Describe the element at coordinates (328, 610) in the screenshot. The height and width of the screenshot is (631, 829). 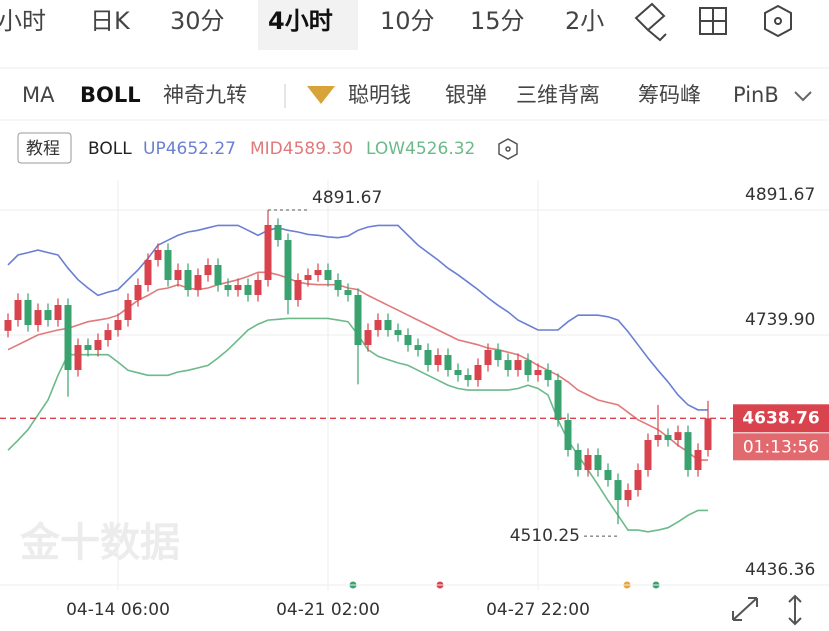
I see `x-tick-label: 04-21 02:00` at that location.